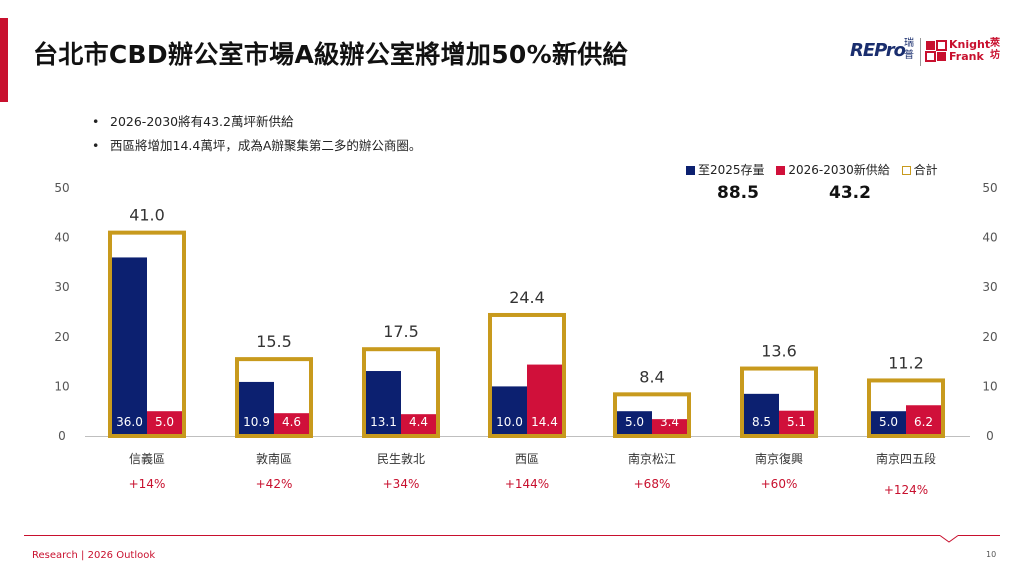 The width and height of the screenshot is (1024, 577). What do you see at coordinates (989, 287) in the screenshot?
I see `y-tick-label-right: 30` at bounding box center [989, 287].